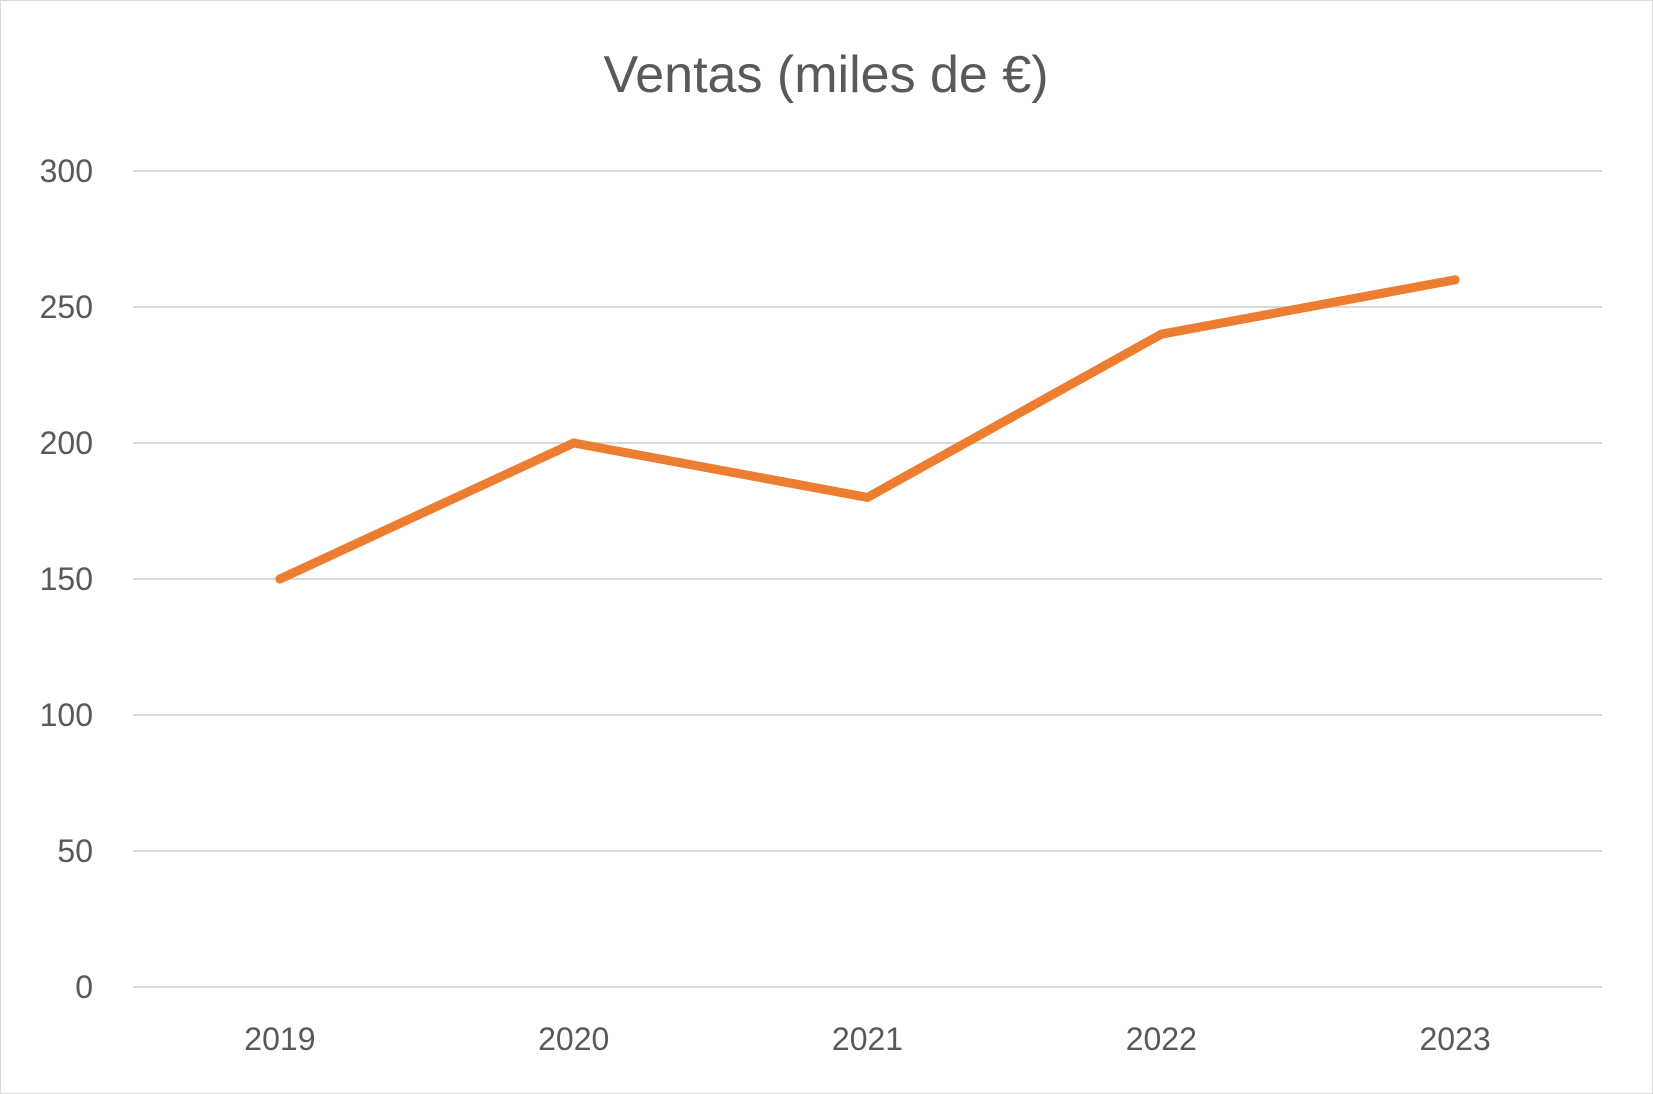 Image resolution: width=1653 pixels, height=1094 pixels. I want to click on y-tick-label: 150, so click(66, 579).